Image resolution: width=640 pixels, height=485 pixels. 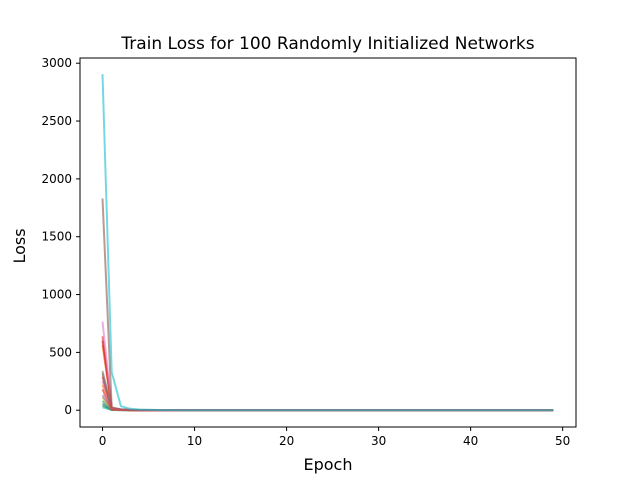 What do you see at coordinates (328, 464) in the screenshot?
I see `x-axis-title: Epoch` at bounding box center [328, 464].